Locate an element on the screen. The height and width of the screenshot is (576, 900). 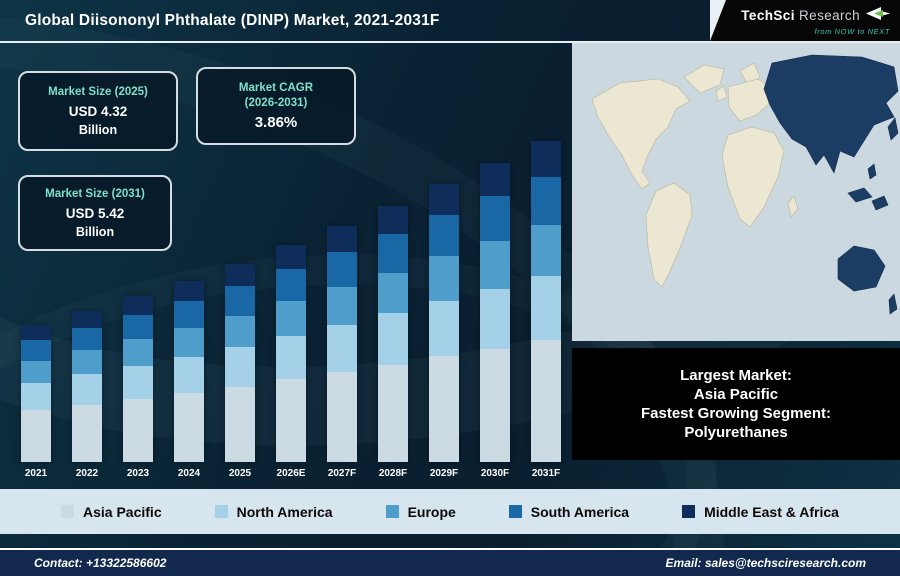
market-size-2025-unit: Billion is located at coordinates (98, 129).